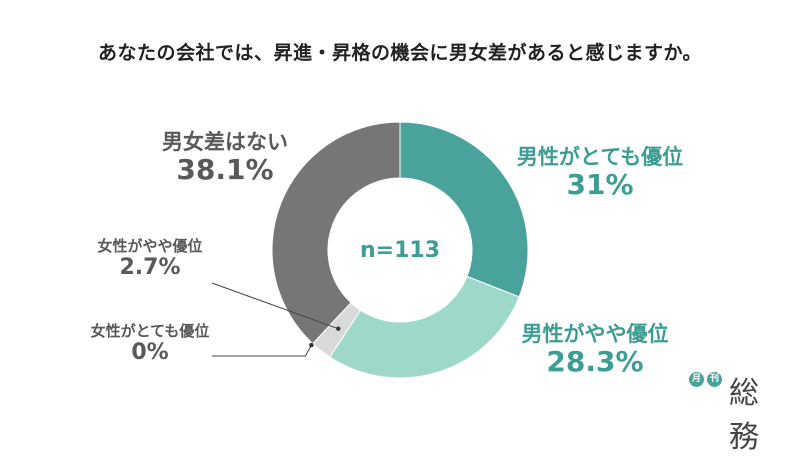  I want to click on label-female-somewhat-name: 女性がやや優位, so click(150, 246).